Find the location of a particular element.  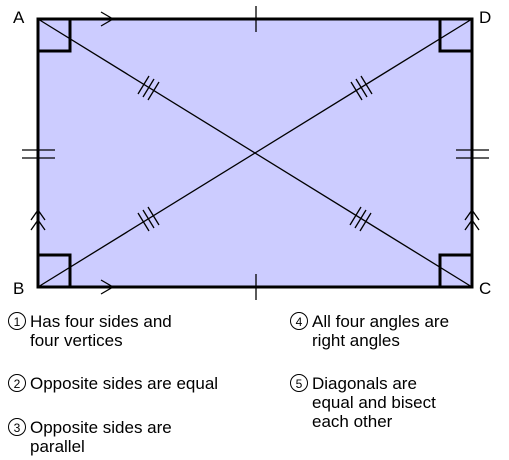

parallel-arrow-left is located at coordinates (38, 219).